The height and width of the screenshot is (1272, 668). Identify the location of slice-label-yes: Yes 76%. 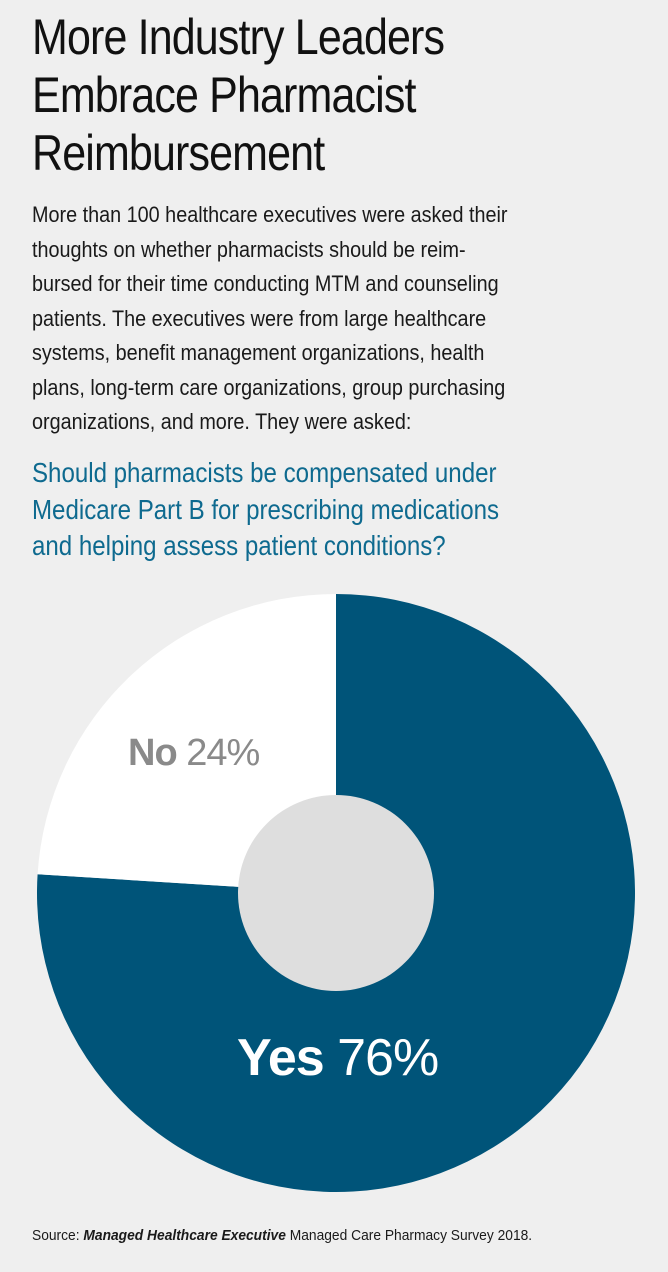
(337, 1058).